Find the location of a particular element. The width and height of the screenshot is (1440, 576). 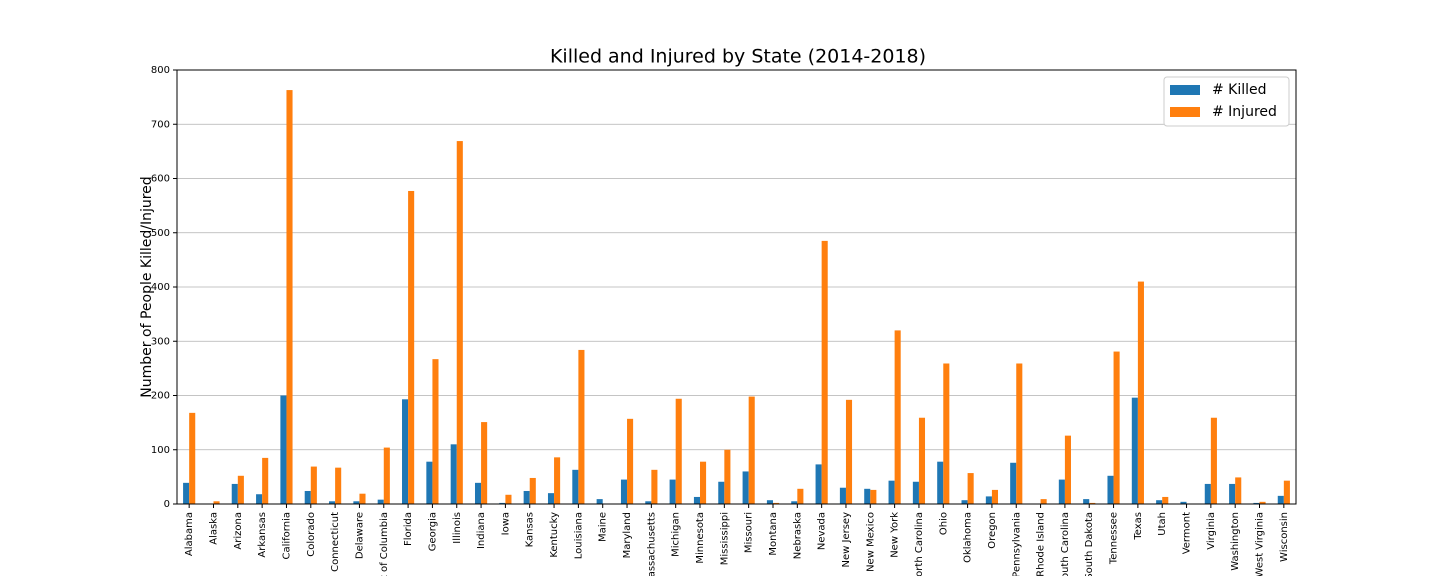

x-tick-label: District of Columbia is located at coordinates (384, 544).